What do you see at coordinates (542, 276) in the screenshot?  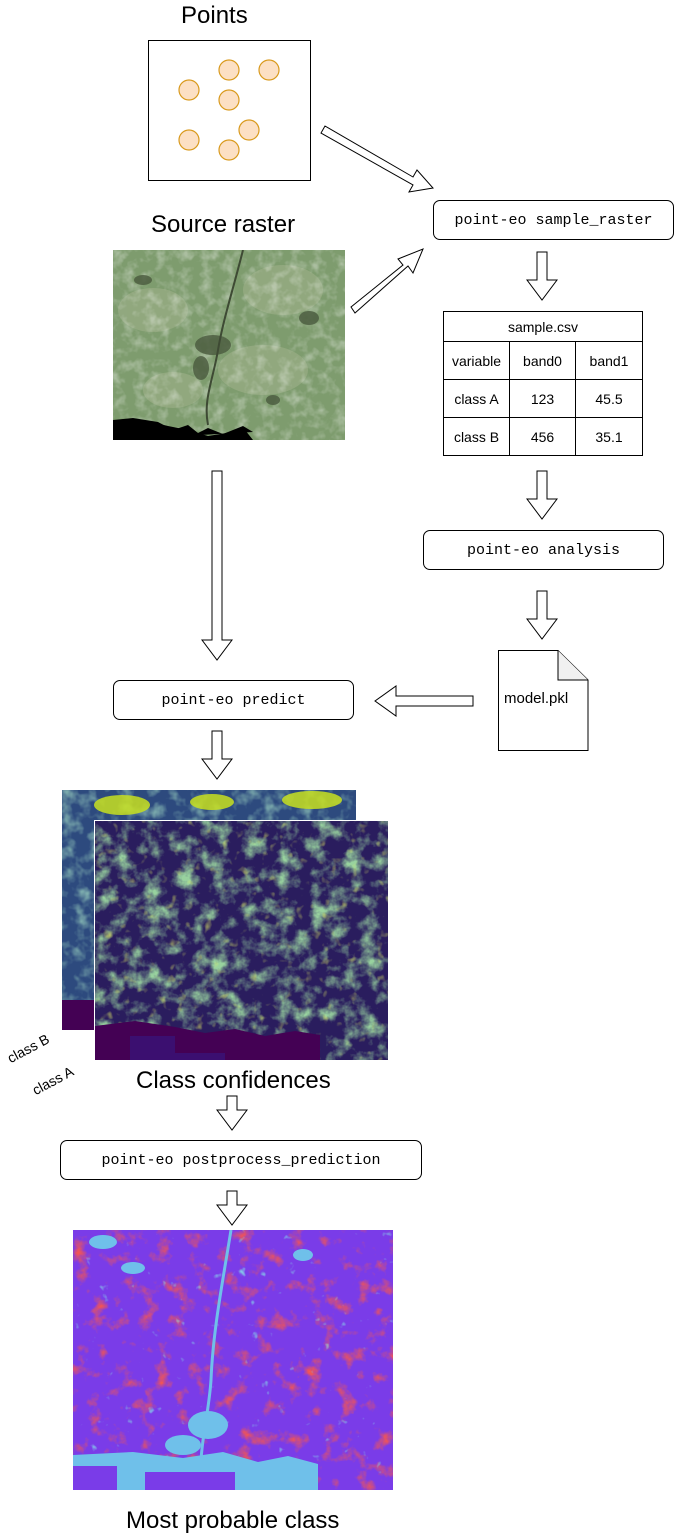 I see `arrow-sample-to-csv` at bounding box center [542, 276].